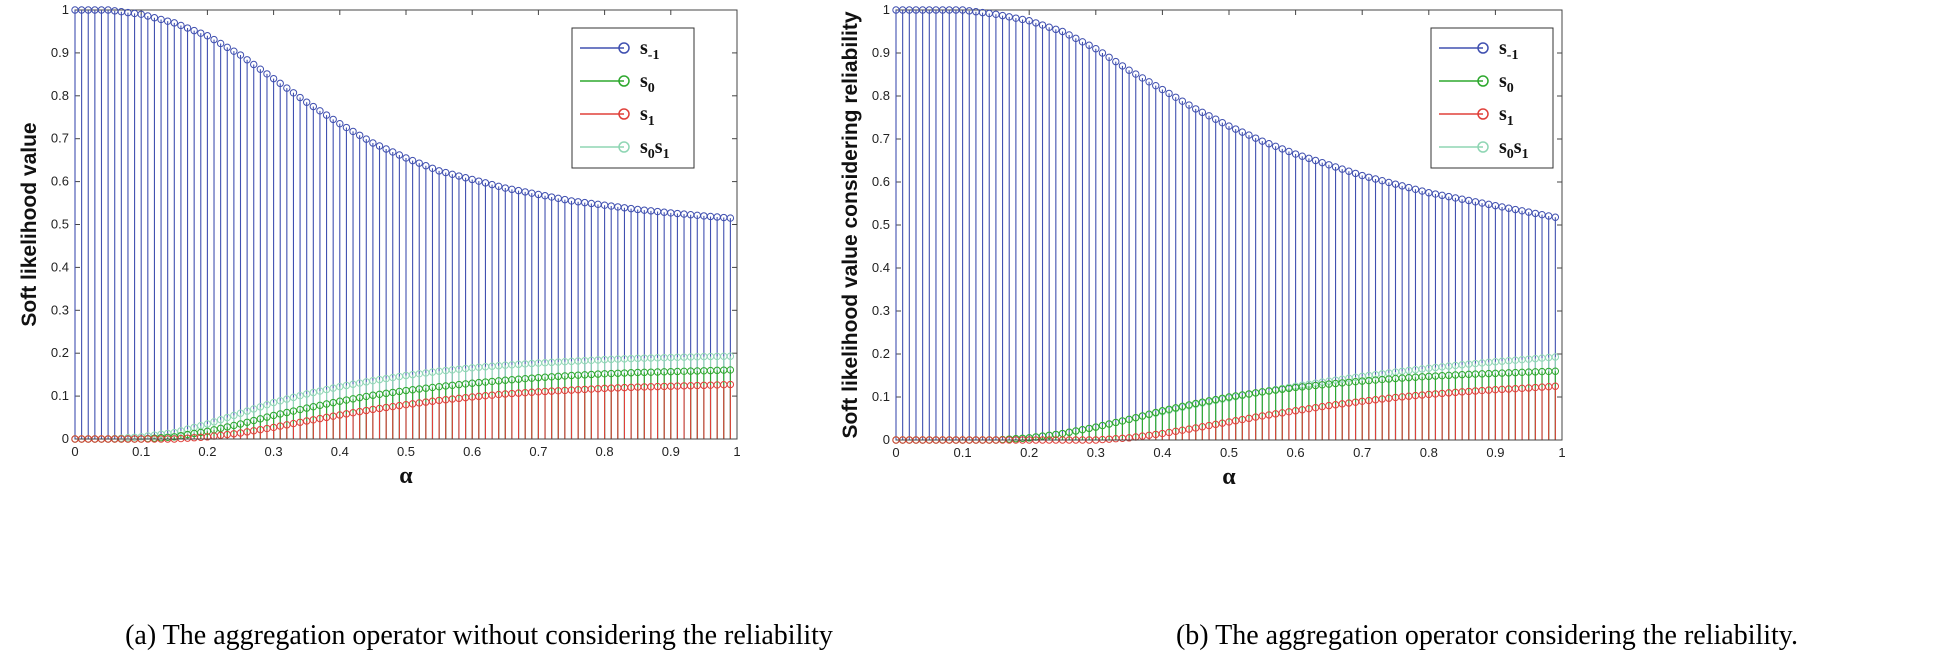 The width and height of the screenshot is (1950, 656). Describe the element at coordinates (1229, 452) in the screenshot. I see `x-tick-label: 0.5` at that location.